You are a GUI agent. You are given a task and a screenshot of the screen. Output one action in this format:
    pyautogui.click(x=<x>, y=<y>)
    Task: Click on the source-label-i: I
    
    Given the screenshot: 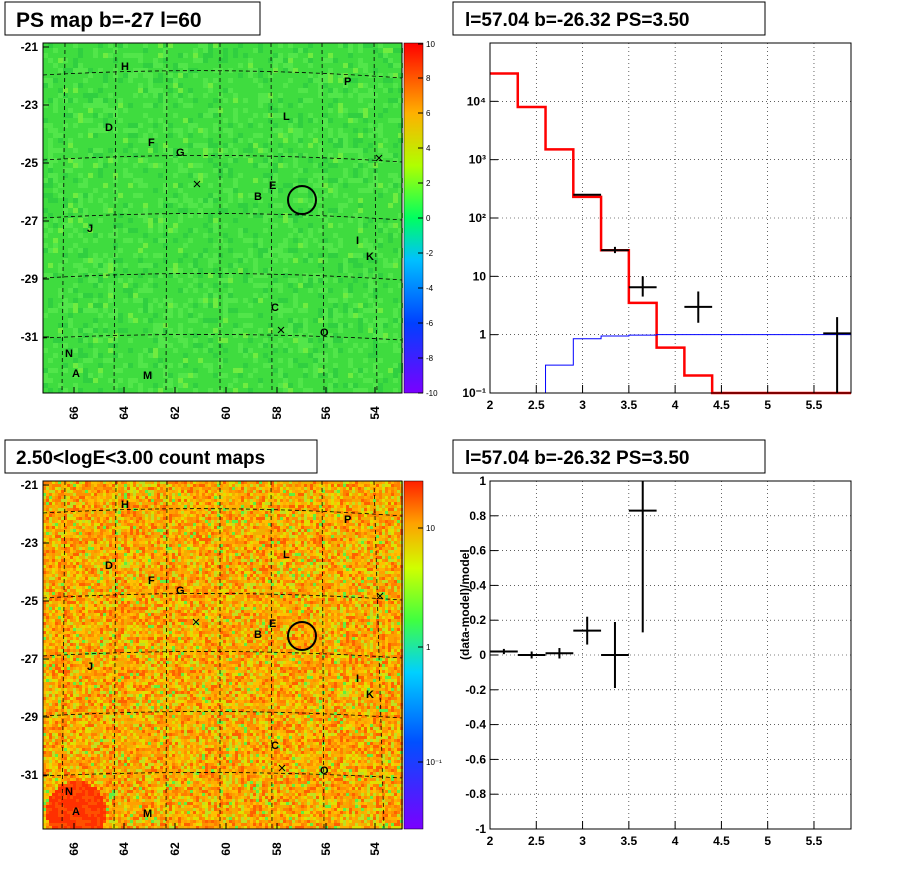 What is the action you would take?
    pyautogui.click(x=357, y=679)
    